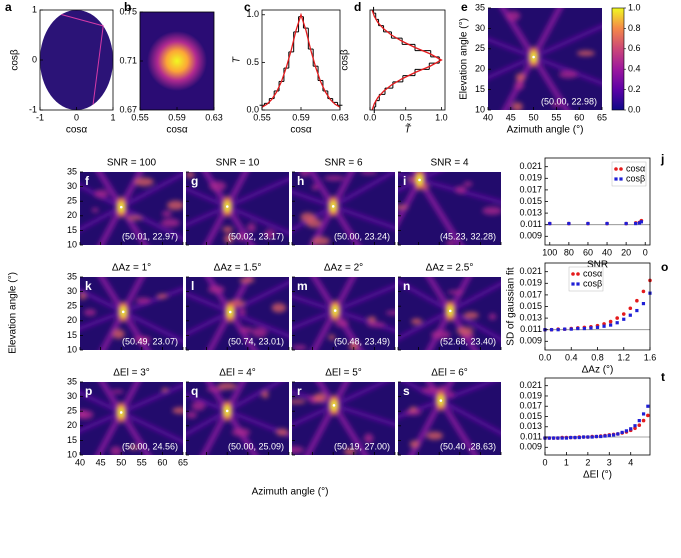 The height and width of the screenshot is (558, 681). I want to click on panel-letter: q, so click(194, 391).